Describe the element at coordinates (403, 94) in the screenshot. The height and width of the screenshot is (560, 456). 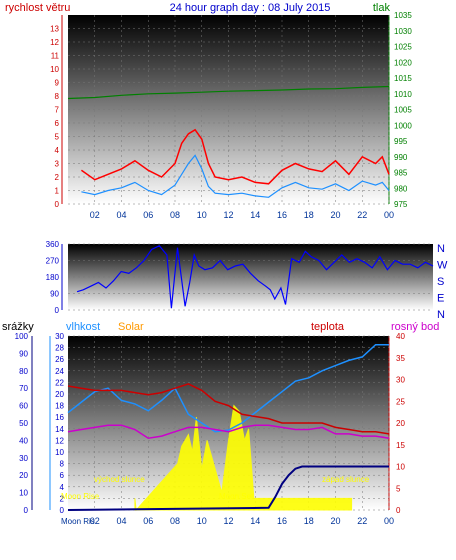
I see `right-tick-1010: 1010` at that location.